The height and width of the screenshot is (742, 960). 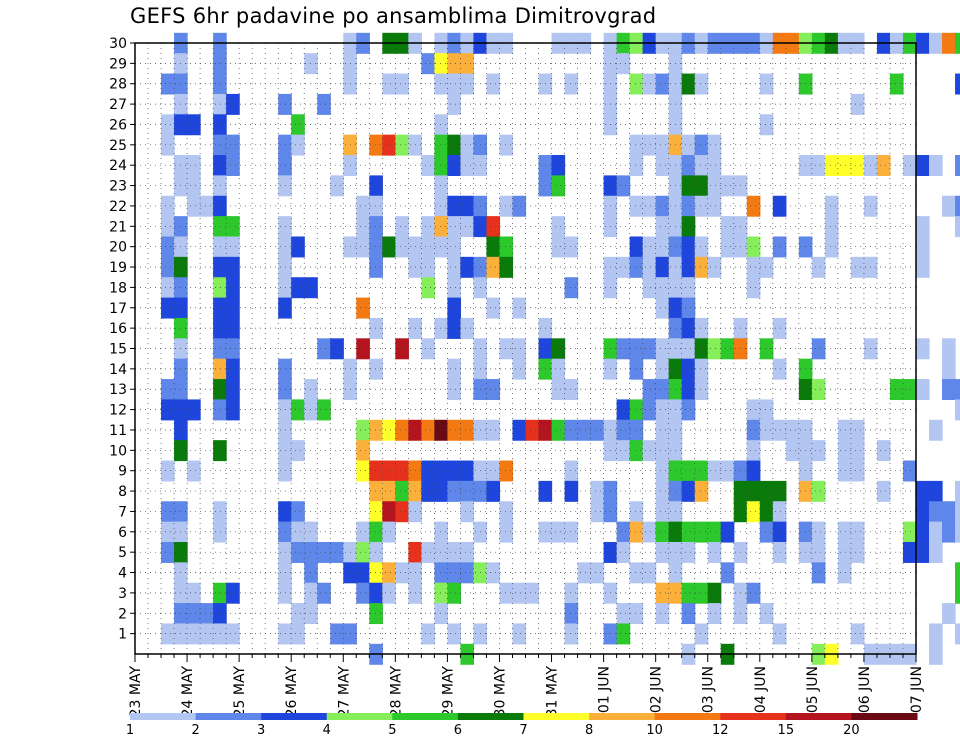 I want to click on x-tick-label: 31 MAY, so click(x=553, y=692).